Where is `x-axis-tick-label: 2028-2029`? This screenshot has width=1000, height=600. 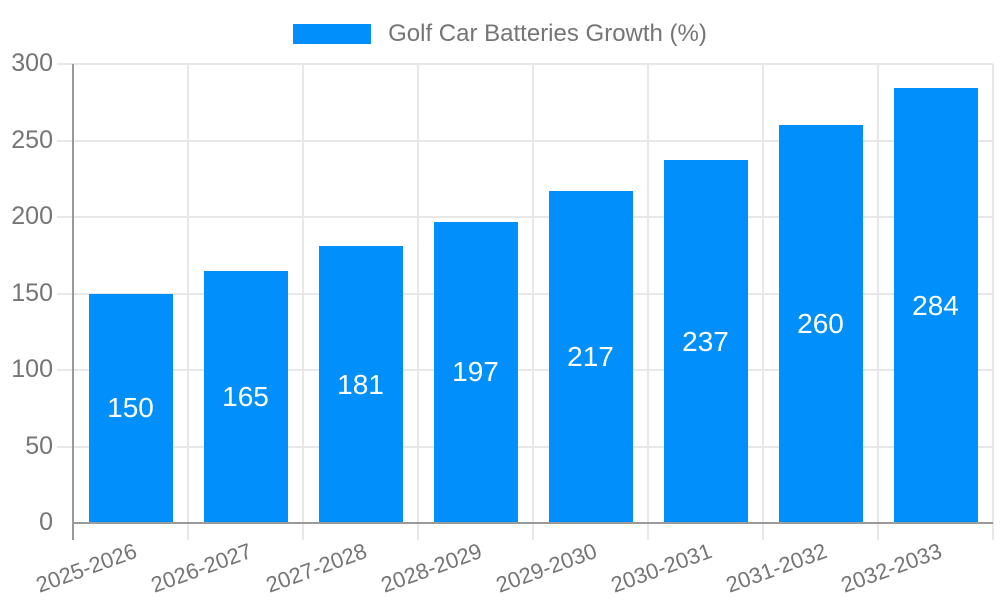
x-axis-tick-label: 2028-2029 is located at coordinates (431, 568).